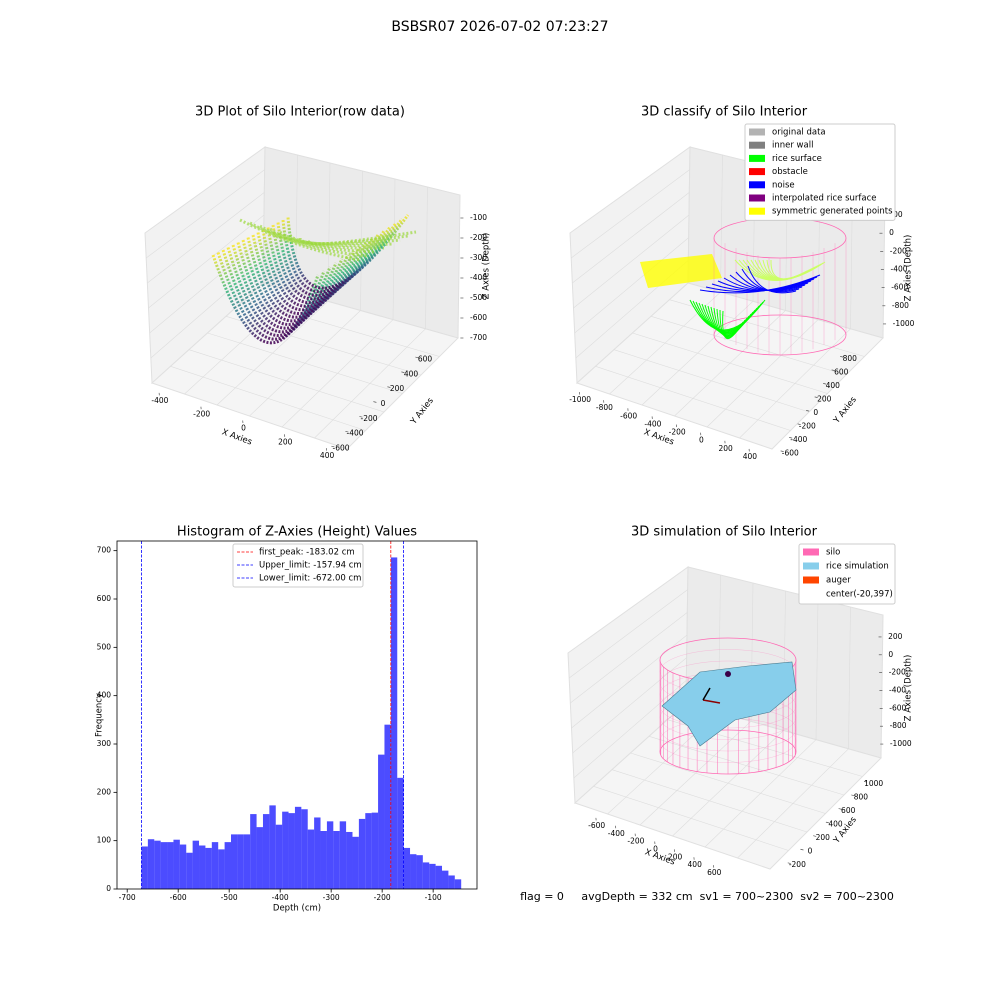 The image size is (1000, 1000). I want to click on legend-box, so click(820, 172).